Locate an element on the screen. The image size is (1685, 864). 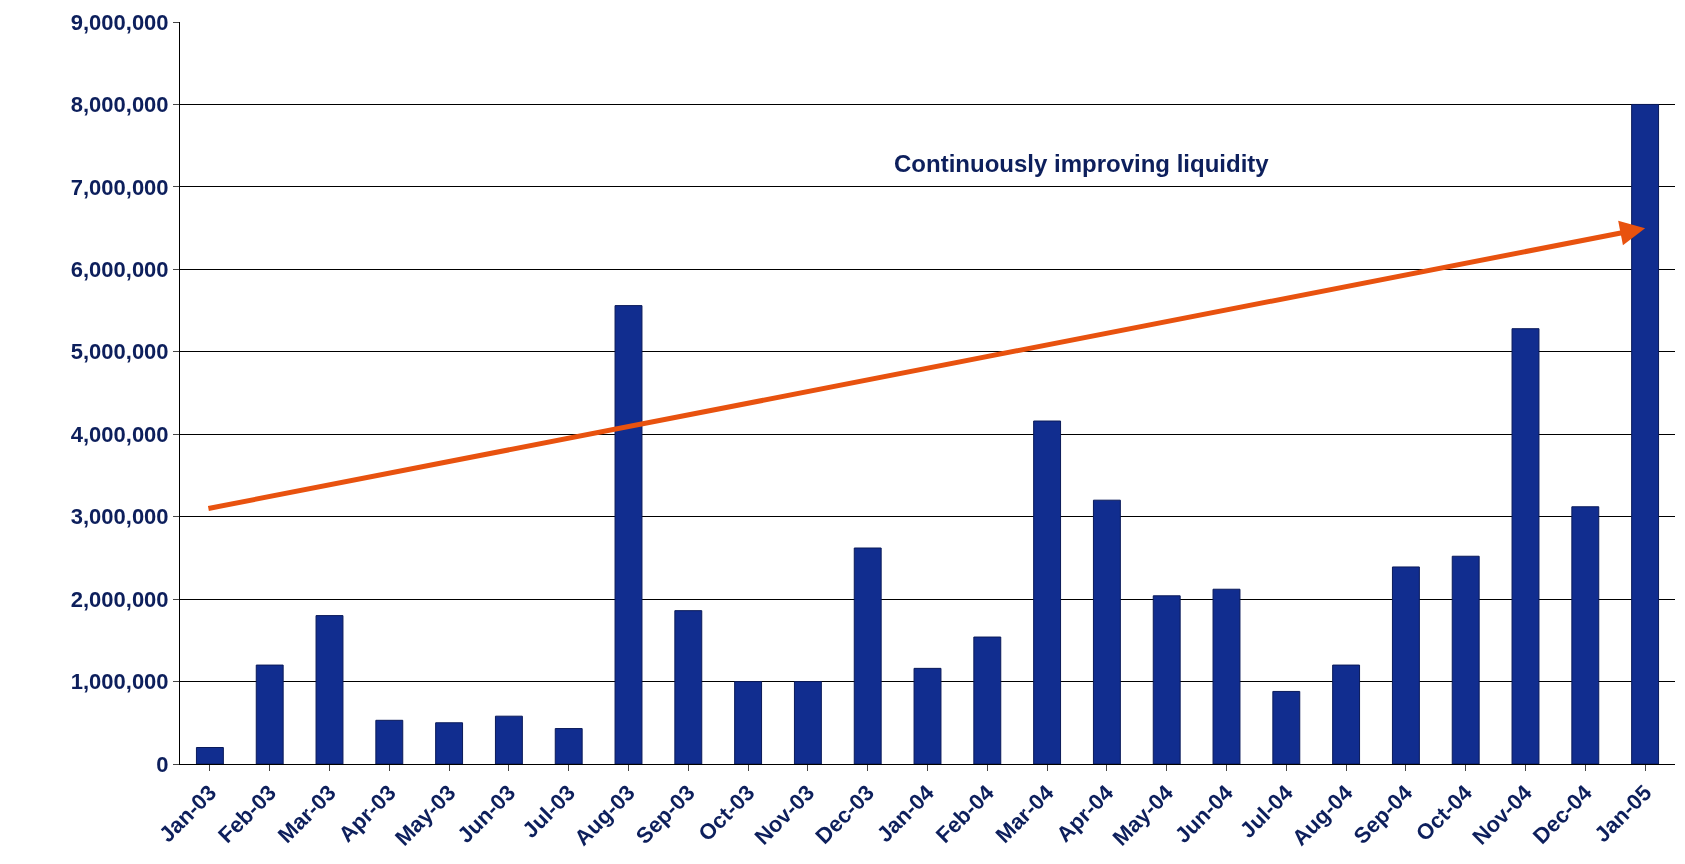
y-tick-label: 3,000,000 is located at coordinates (119, 517).